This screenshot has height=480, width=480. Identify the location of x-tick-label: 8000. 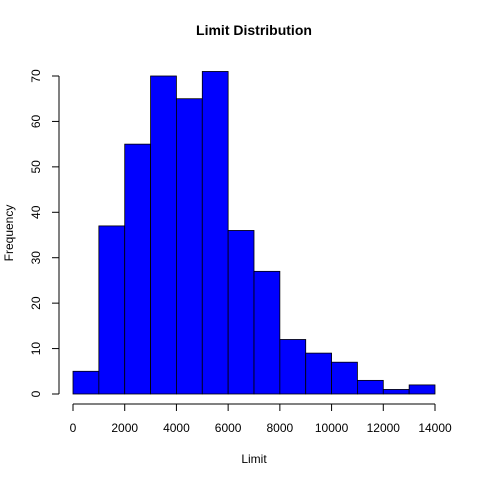
(280, 428).